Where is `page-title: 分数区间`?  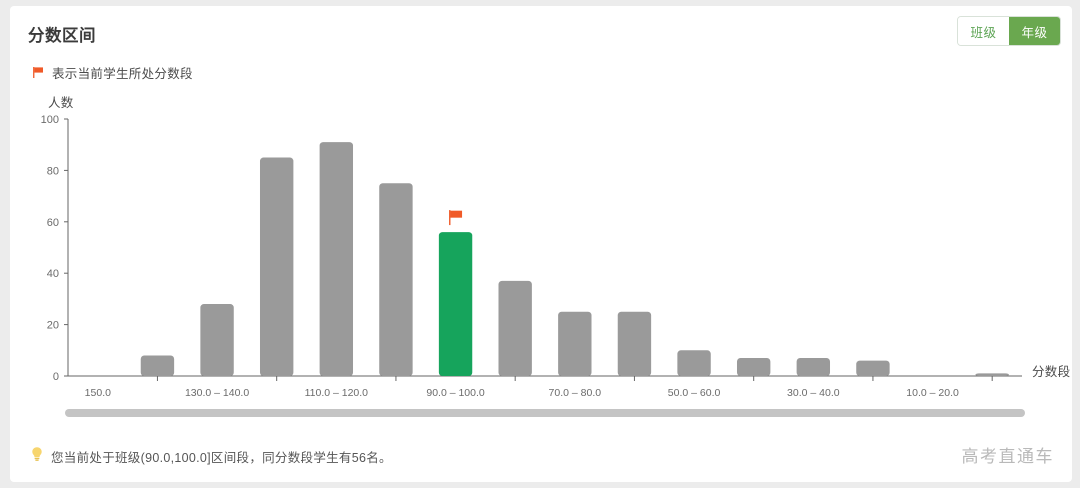
page-title: 分数区间 is located at coordinates (62, 36).